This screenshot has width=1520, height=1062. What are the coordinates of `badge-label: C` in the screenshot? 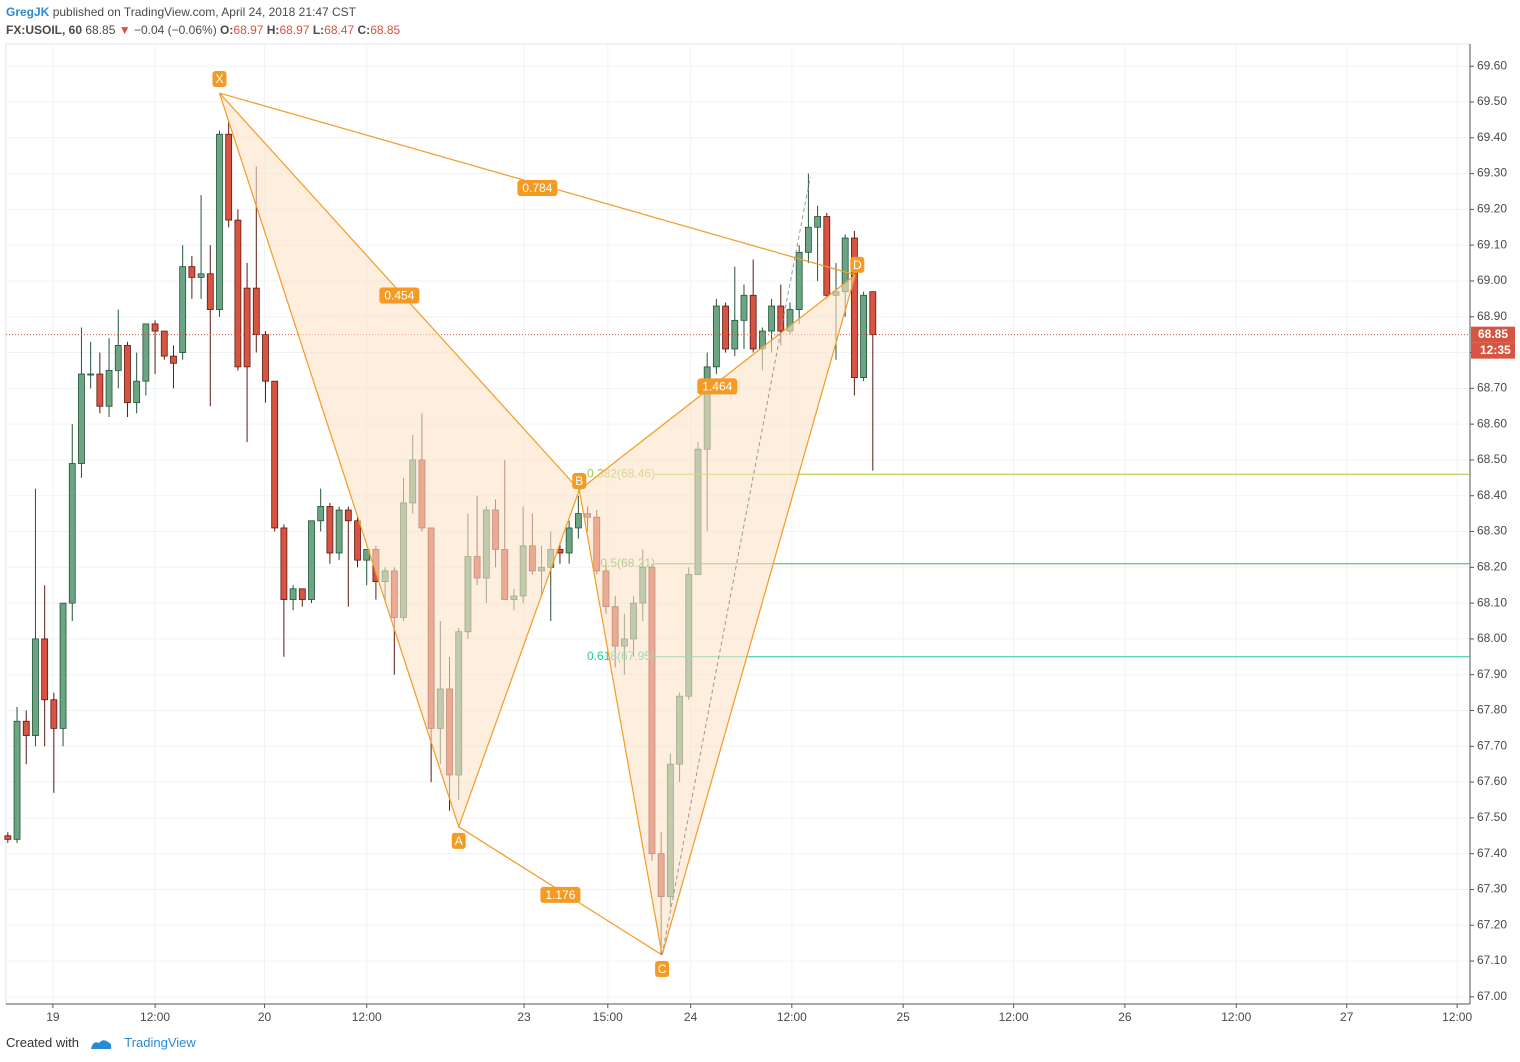 It's located at (662, 969).